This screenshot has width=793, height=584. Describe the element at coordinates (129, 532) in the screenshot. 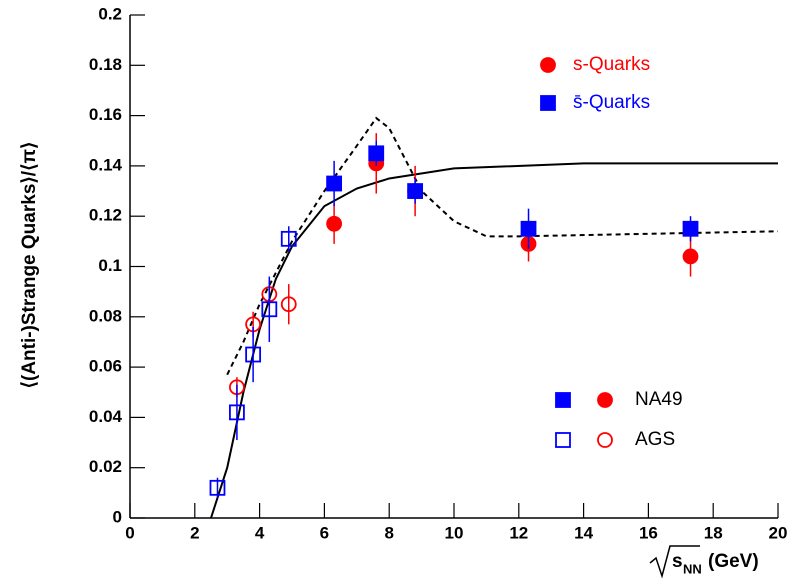

I see `x-tick-label: 0` at that location.